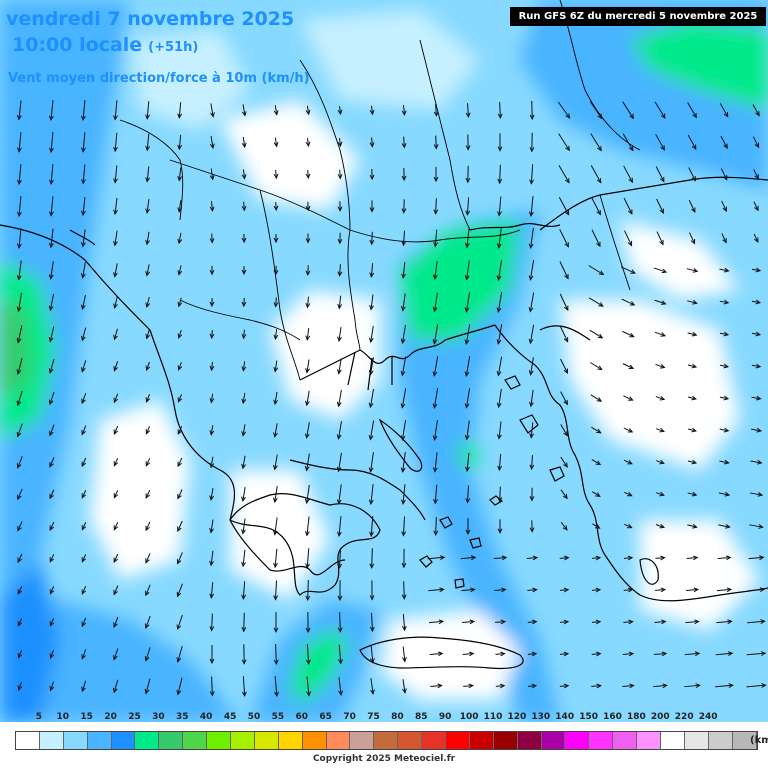 Image resolution: width=768 pixels, height=768 pixels. Describe the element at coordinates (325, 717) in the screenshot. I see `legend-tick-label: 65` at that location.